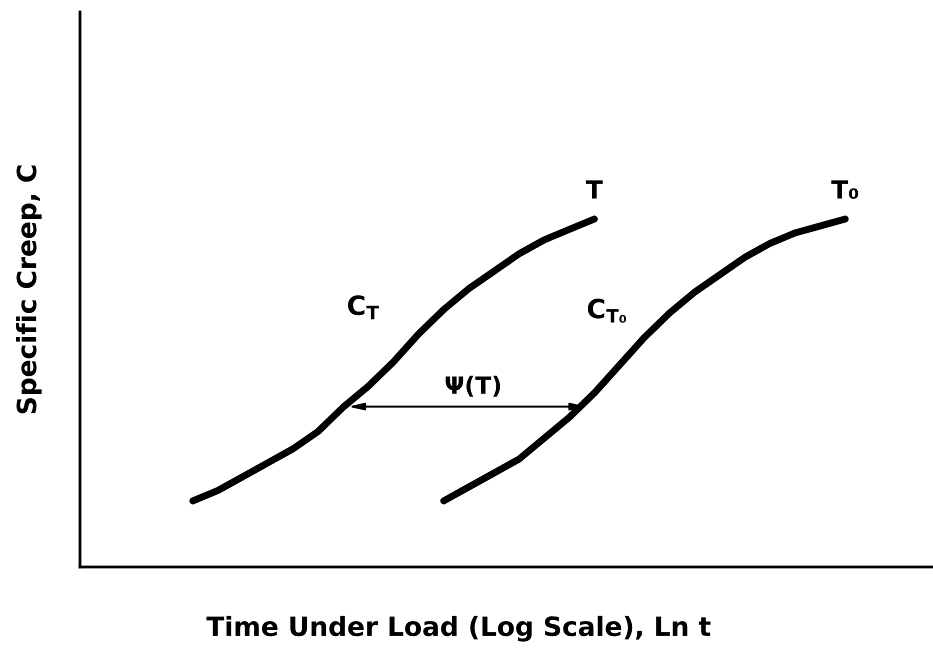 This screenshot has height=654, width=933. Describe the element at coordinates (844, 189) in the screenshot. I see `series-label: T₀` at that location.